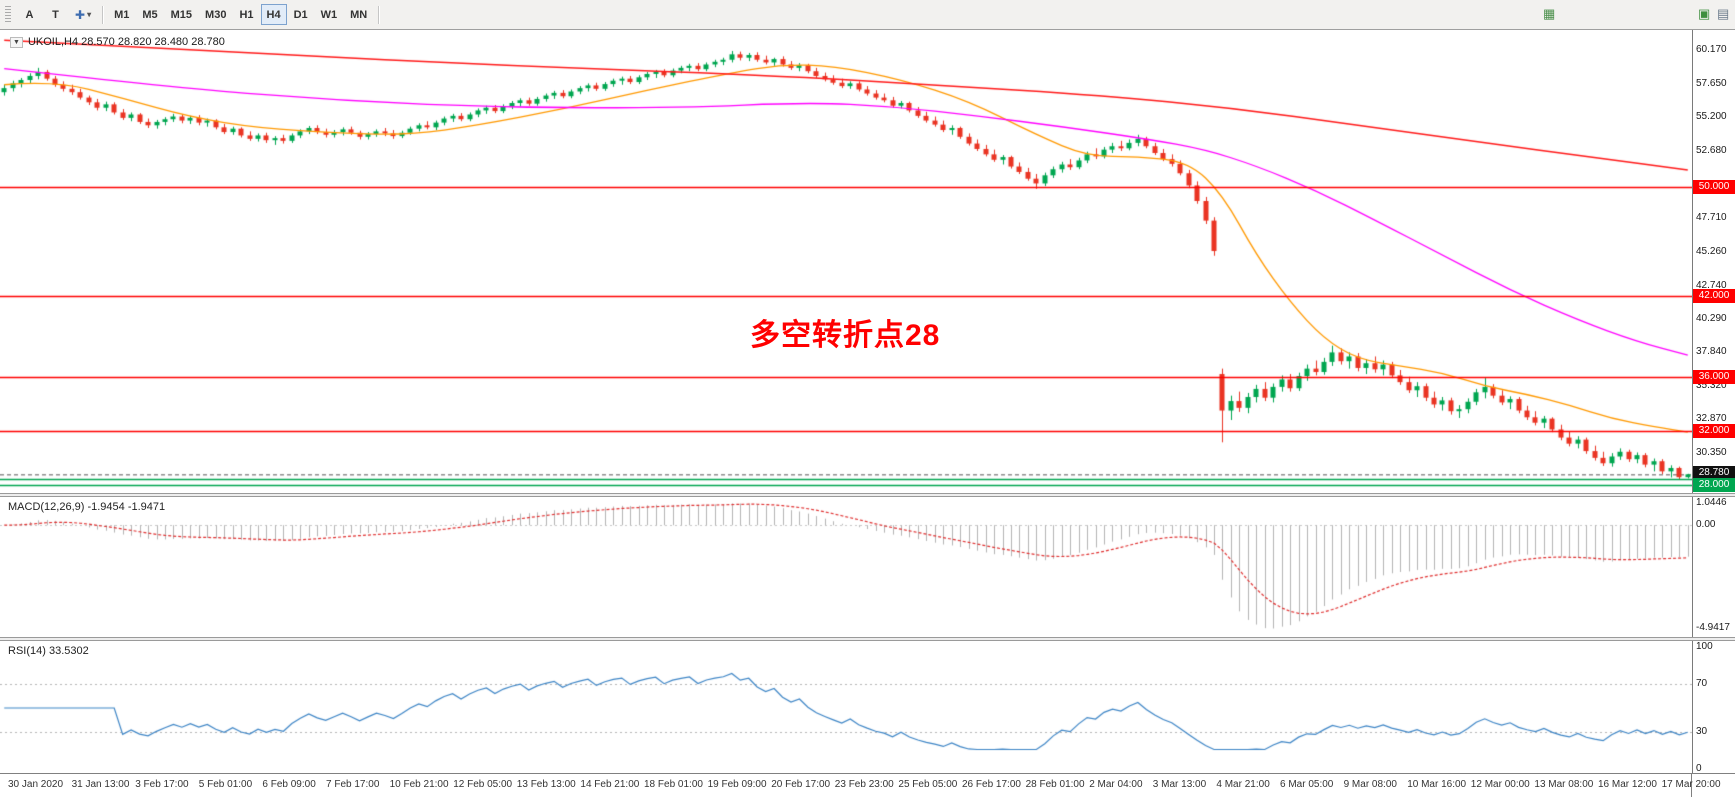  I want to click on time-axis-label: 3 Feb 17:00, so click(162, 784).